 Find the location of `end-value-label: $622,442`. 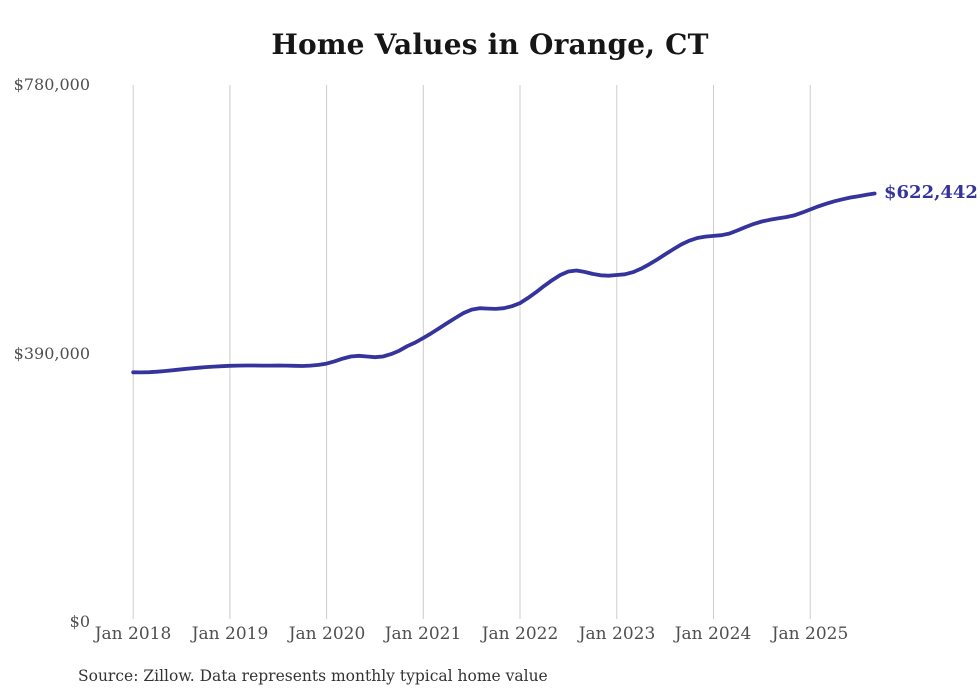

end-value-label: $622,442 is located at coordinates (931, 193).